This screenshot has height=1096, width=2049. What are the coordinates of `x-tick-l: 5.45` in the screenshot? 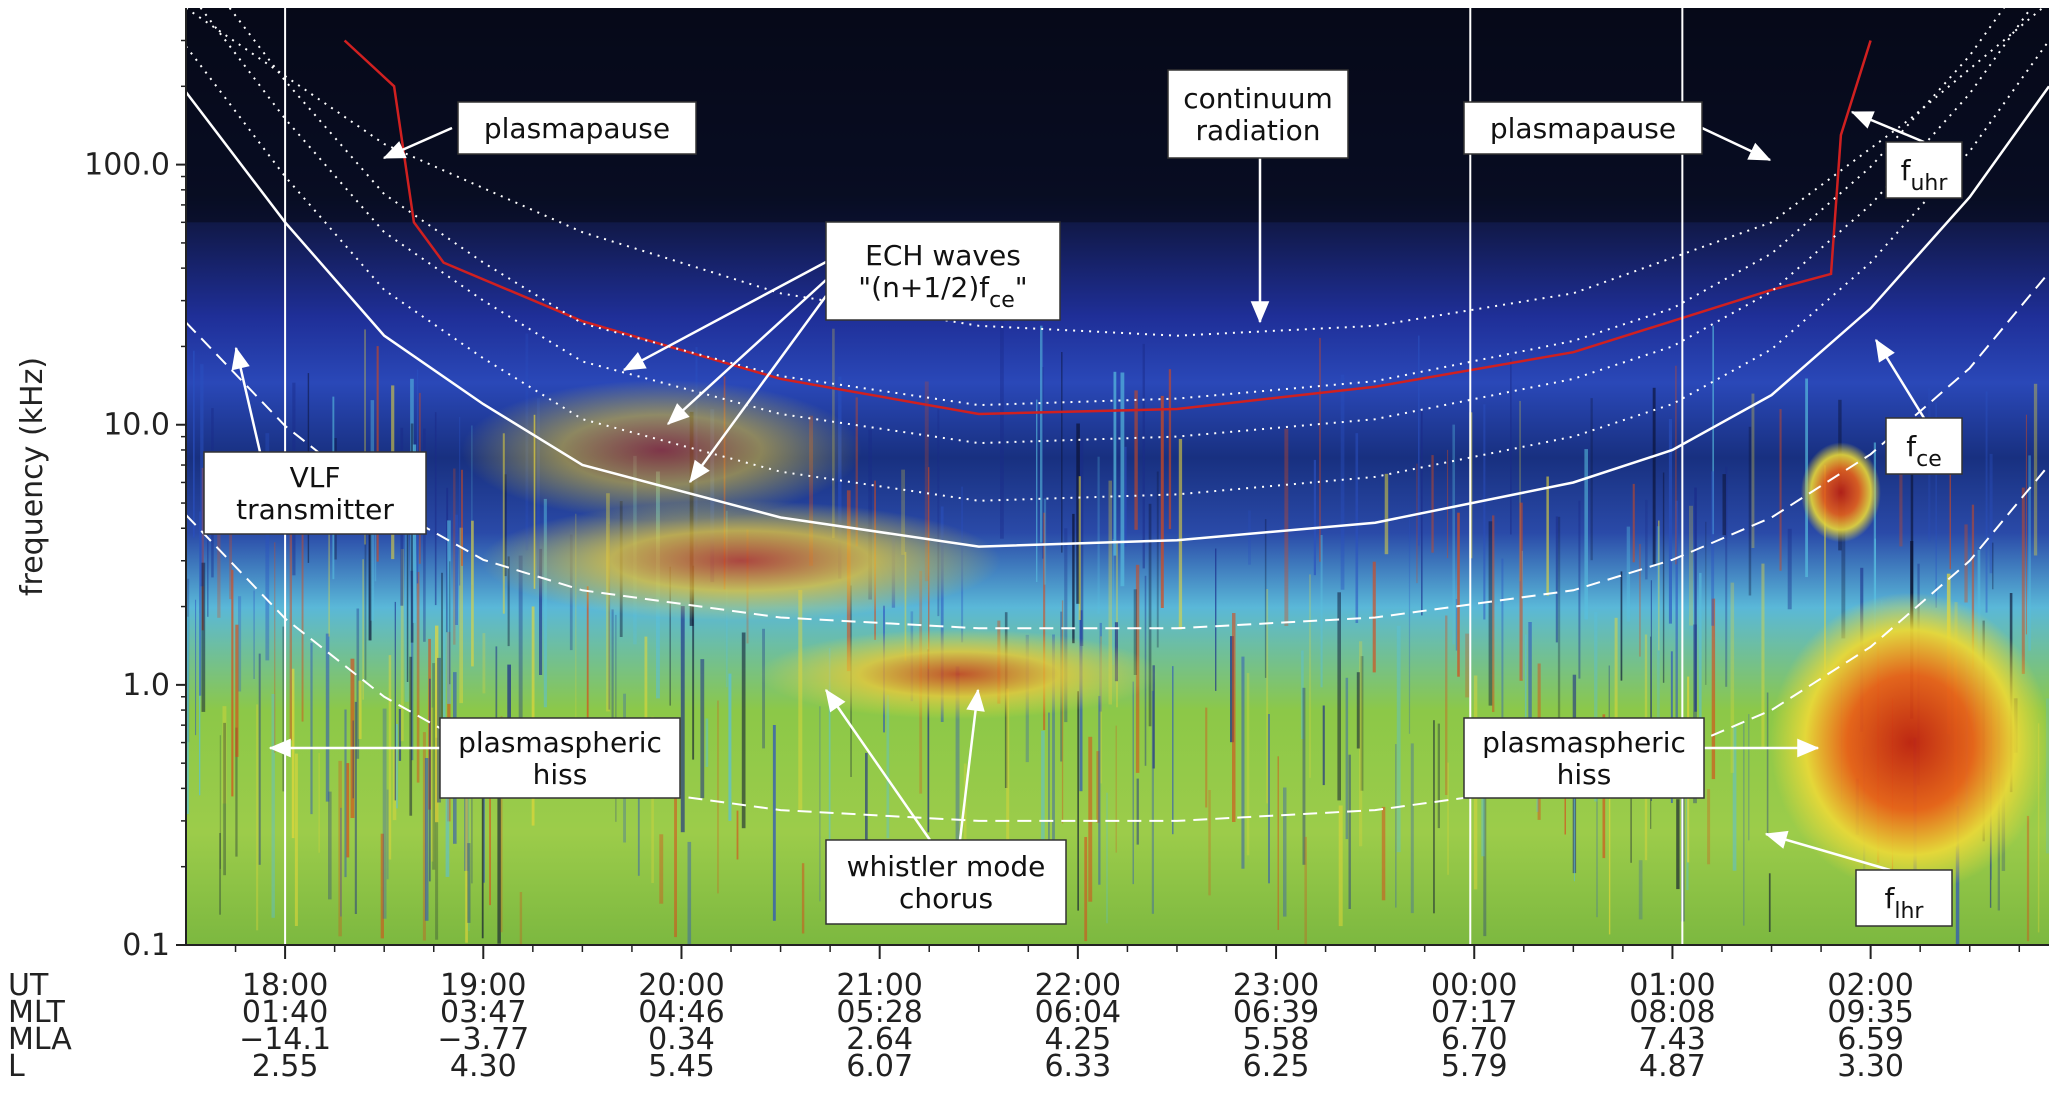 It's located at (681, 1066).